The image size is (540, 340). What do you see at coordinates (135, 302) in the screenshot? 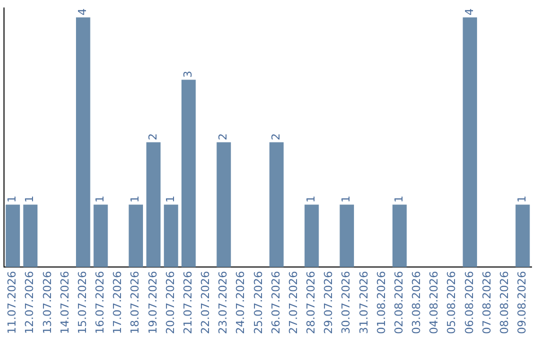
I see `x-tick-label: 18.07.2026` at bounding box center [135, 302].